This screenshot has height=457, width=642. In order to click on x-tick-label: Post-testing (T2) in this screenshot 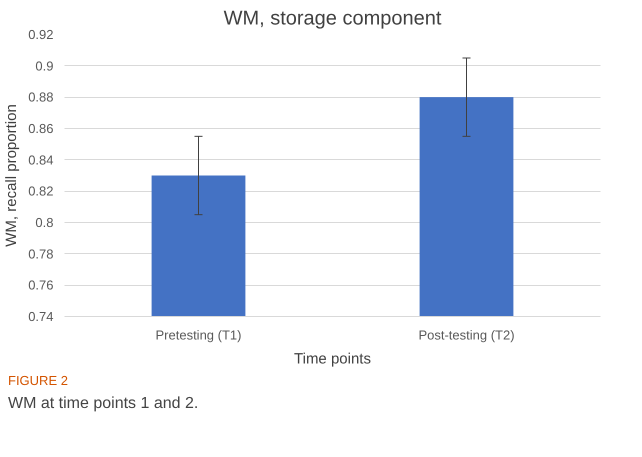, I will do `click(466, 335)`.